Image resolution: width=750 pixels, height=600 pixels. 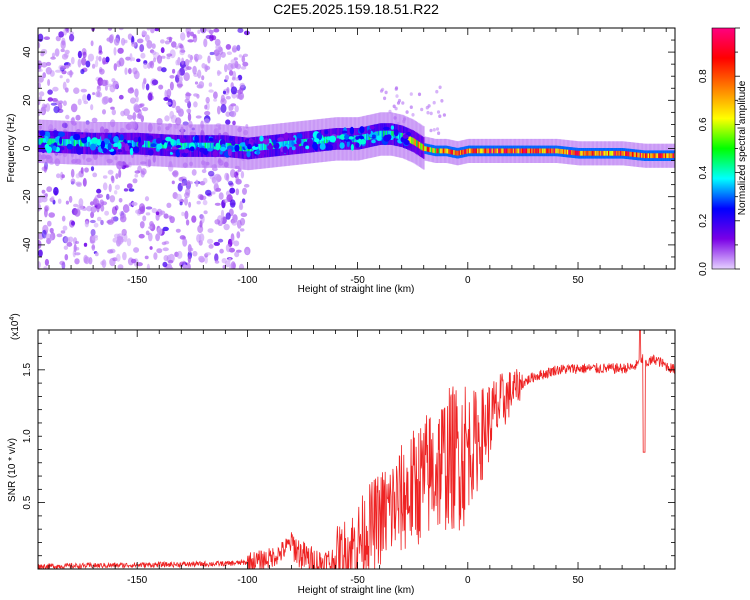 What do you see at coordinates (12, 470) in the screenshot?
I see `snr-y-axis-label: SNR (10 * v/v)` at bounding box center [12, 470].